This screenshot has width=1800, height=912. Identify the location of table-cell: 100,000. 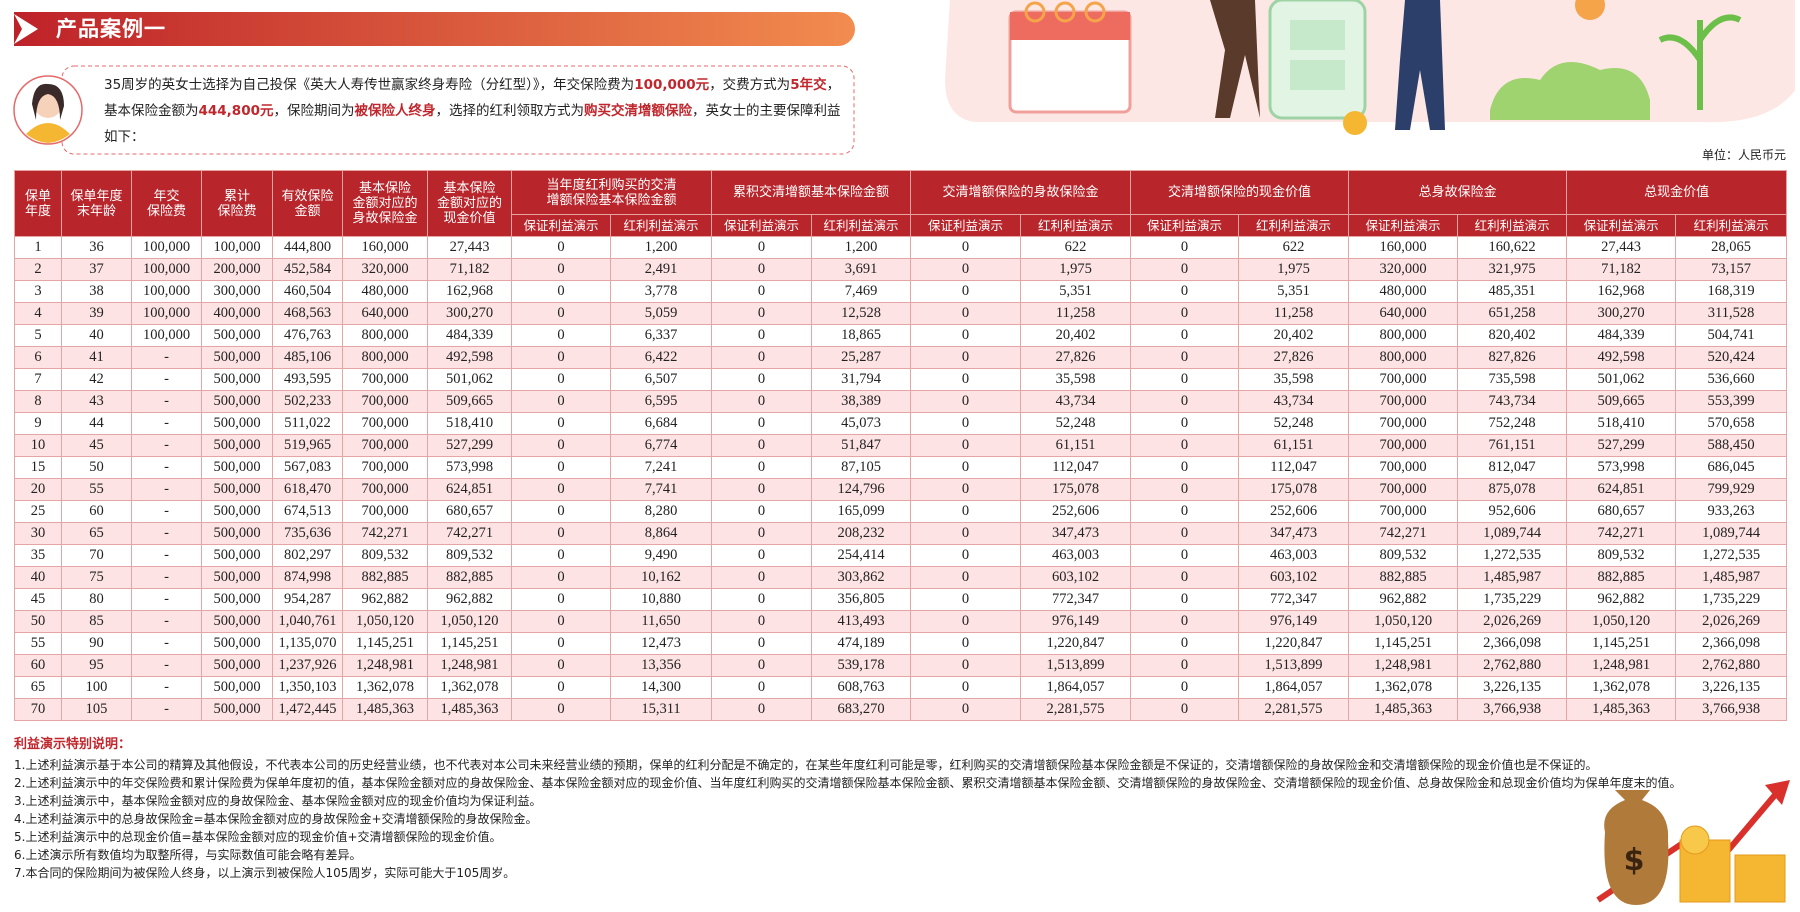
(166, 269).